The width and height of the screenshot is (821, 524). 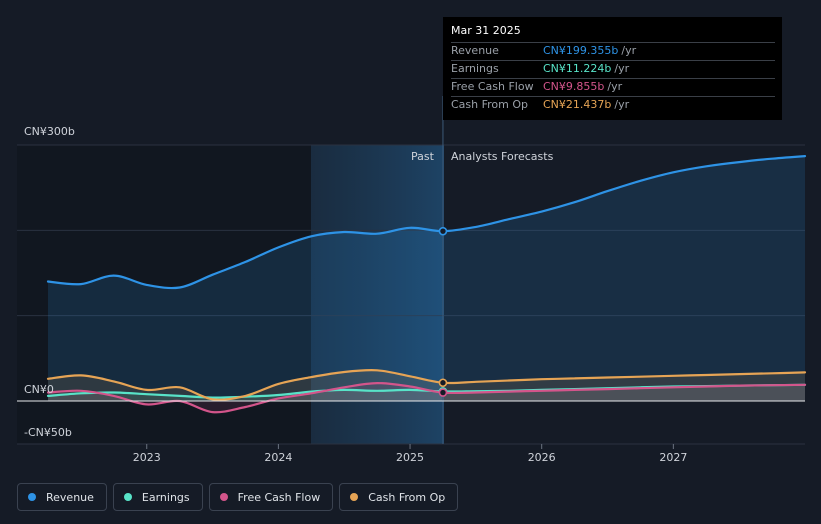 What do you see at coordinates (443, 392) in the screenshot?
I see `free-cash-flow-marker` at bounding box center [443, 392].